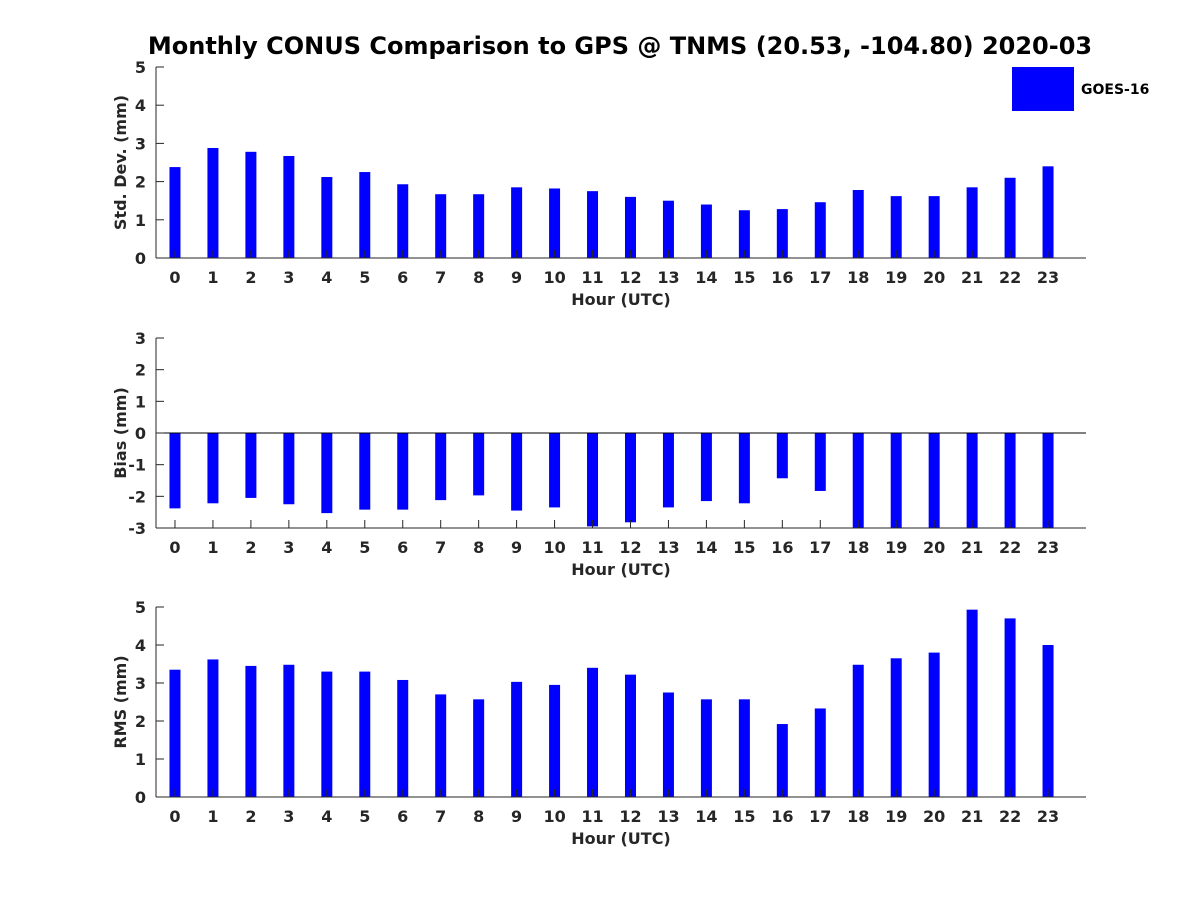 The image size is (1200, 900). What do you see at coordinates (782, 277) in the screenshot?
I see `std-dev-xtick-label: 16` at bounding box center [782, 277].